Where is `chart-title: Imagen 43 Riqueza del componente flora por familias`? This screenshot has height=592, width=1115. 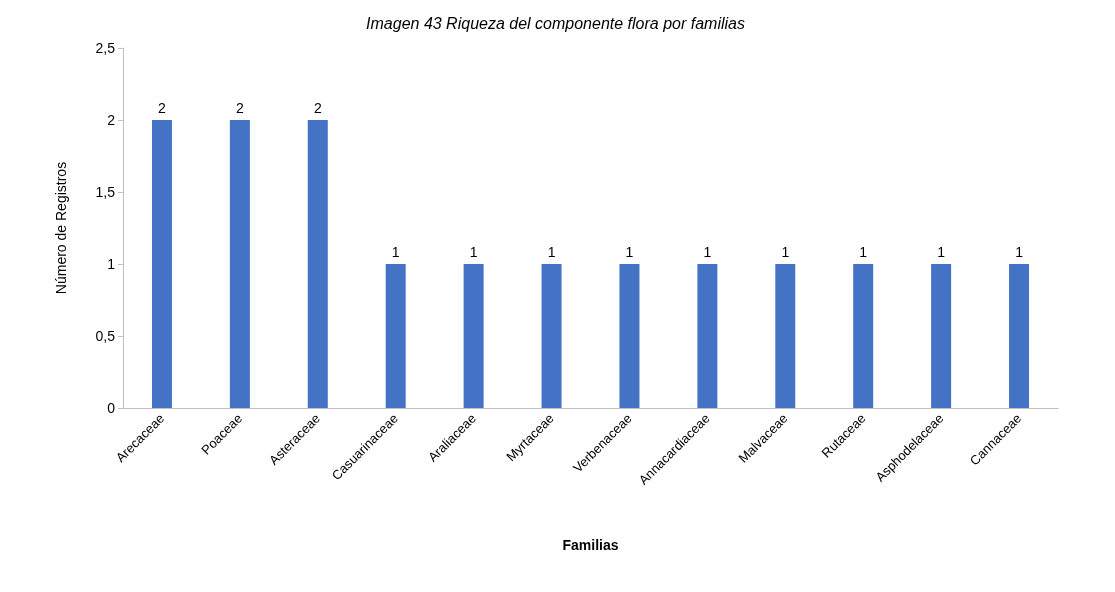 chart-title: Imagen 43 Riqueza del componente flora por familias is located at coordinates (555, 23).